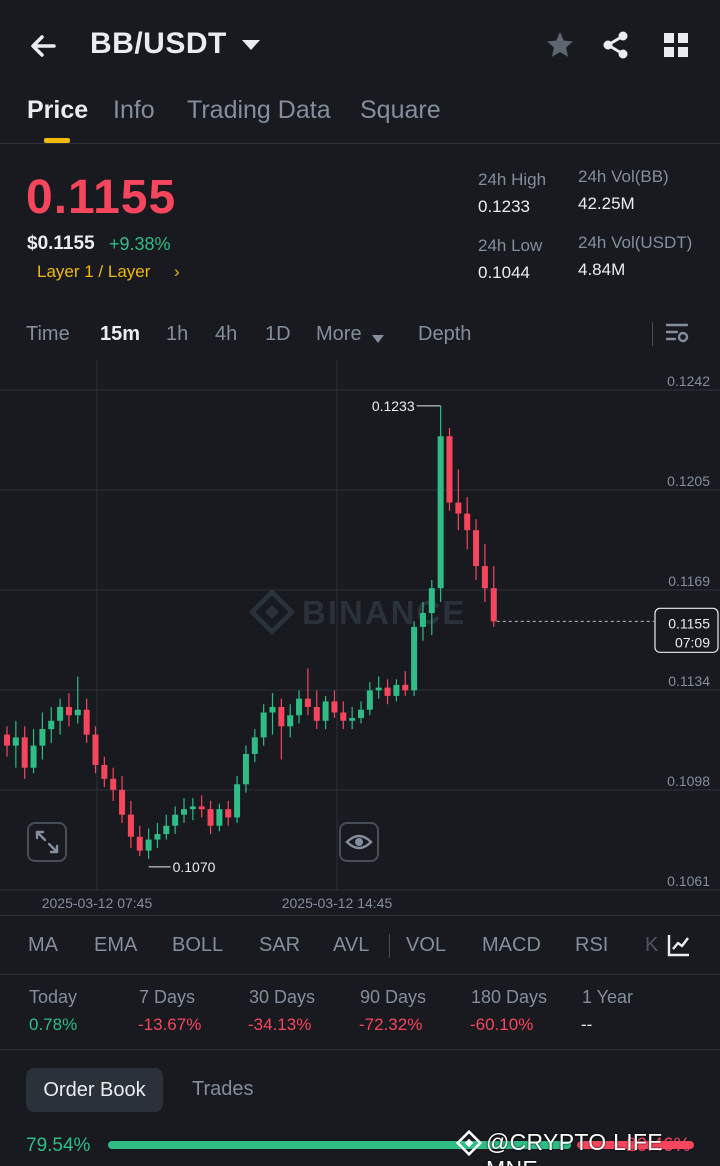  Describe the element at coordinates (53, 997) in the screenshot. I see `perf-label-today: Today` at that location.